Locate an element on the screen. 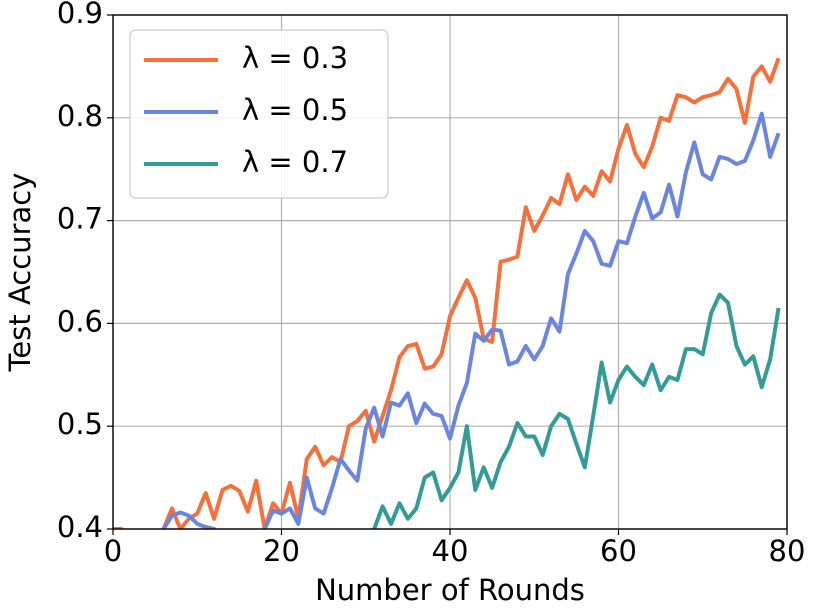 The image size is (814, 614). y-tick-label: 0.8 is located at coordinates (80, 116).